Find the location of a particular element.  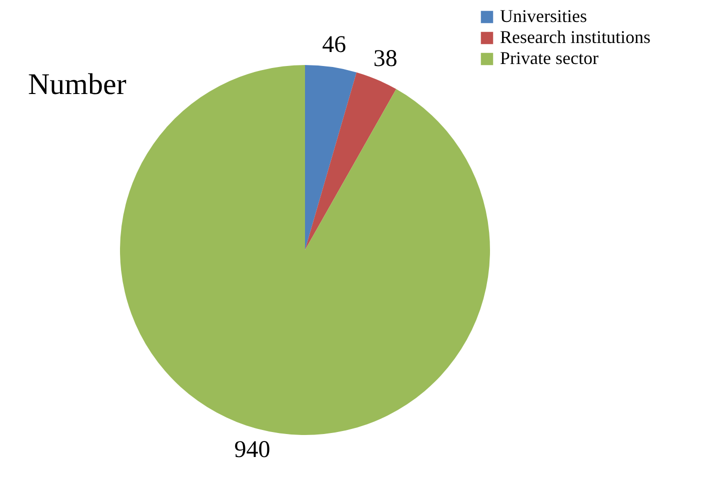

data-label: 38 is located at coordinates (385, 59).